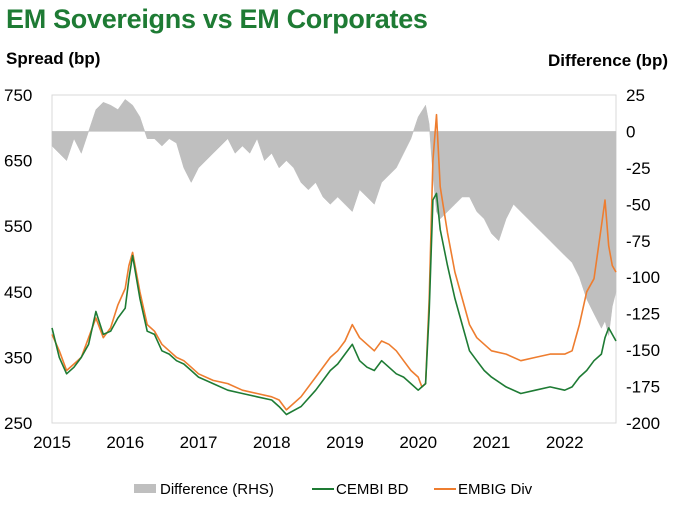 The width and height of the screenshot is (676, 508). What do you see at coordinates (643, 387) in the screenshot?
I see `right-tick-label: -175` at bounding box center [643, 387].